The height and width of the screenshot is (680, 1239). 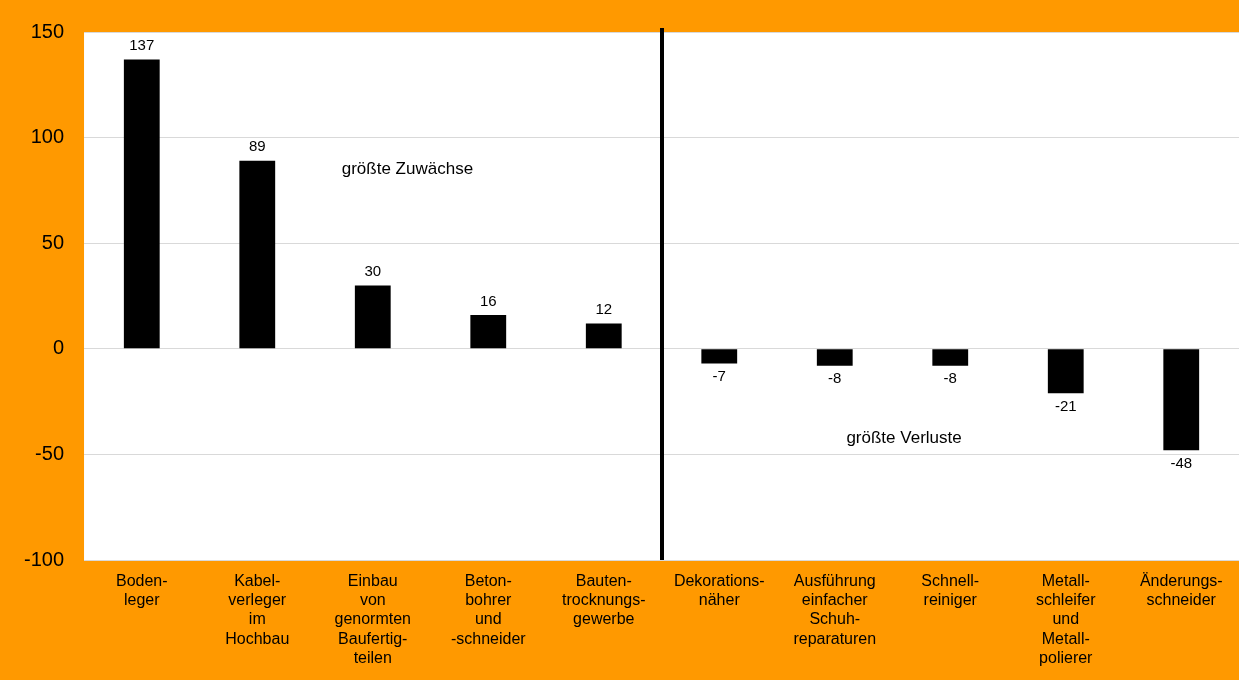 What do you see at coordinates (50, 452) in the screenshot?
I see `y-tick-label: -50` at bounding box center [50, 452].